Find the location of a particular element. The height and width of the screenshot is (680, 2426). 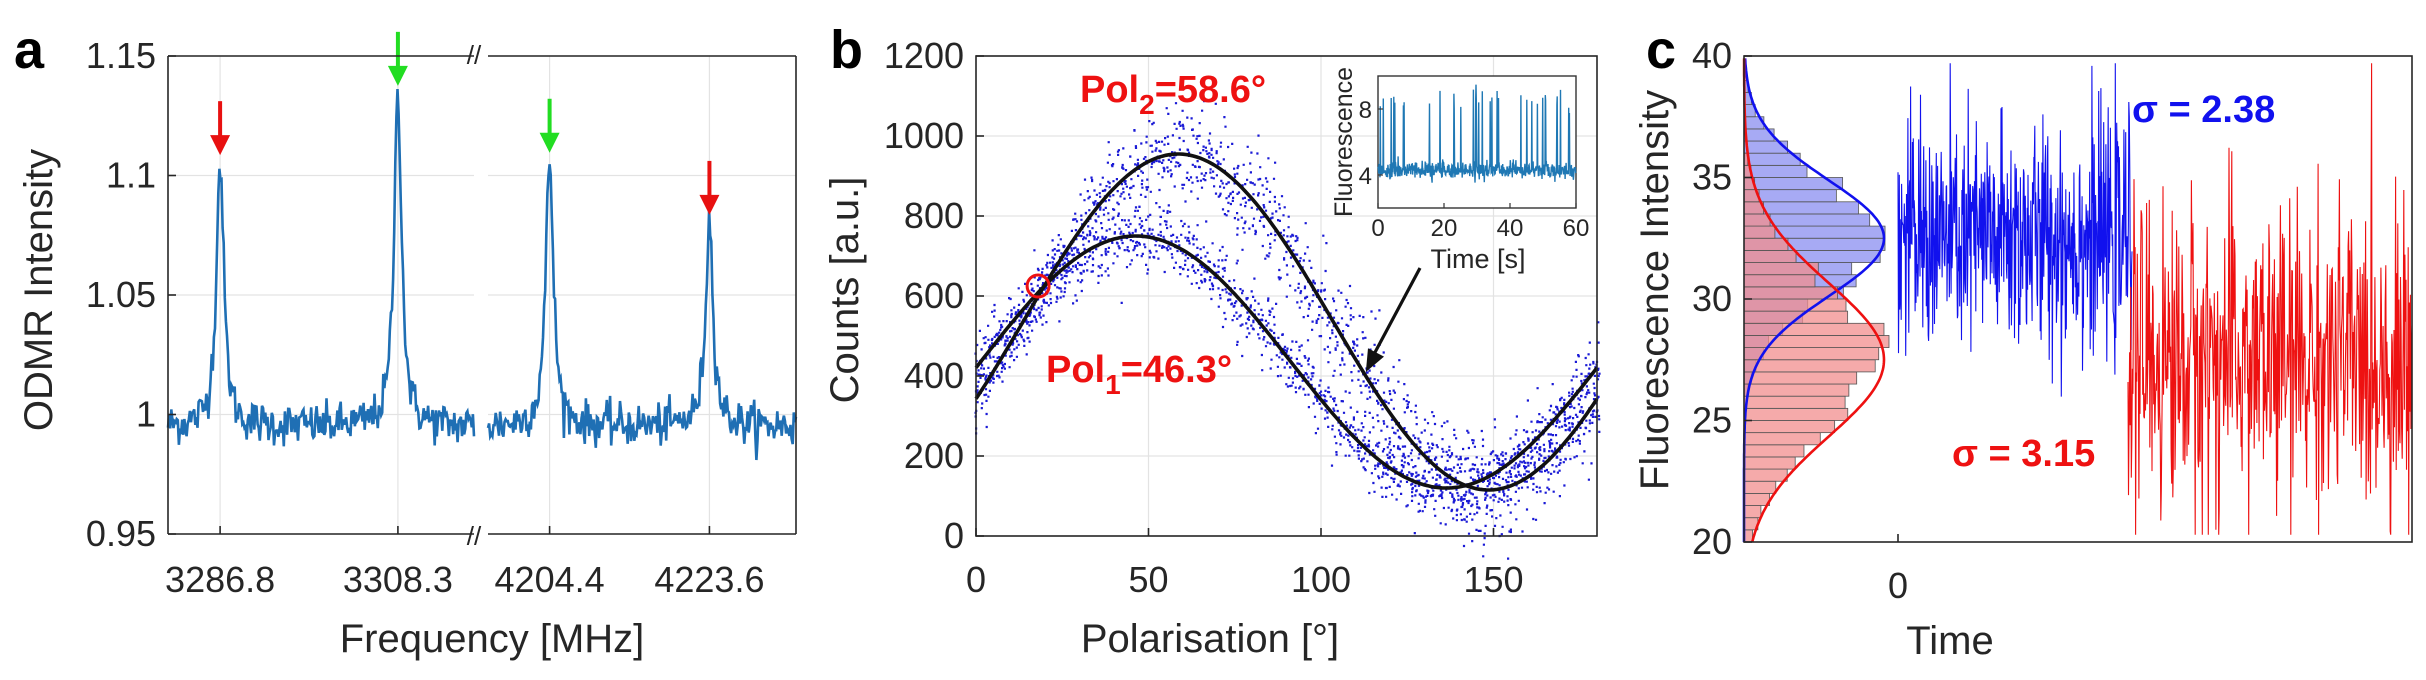

inset-series is located at coordinates (1477, 133).